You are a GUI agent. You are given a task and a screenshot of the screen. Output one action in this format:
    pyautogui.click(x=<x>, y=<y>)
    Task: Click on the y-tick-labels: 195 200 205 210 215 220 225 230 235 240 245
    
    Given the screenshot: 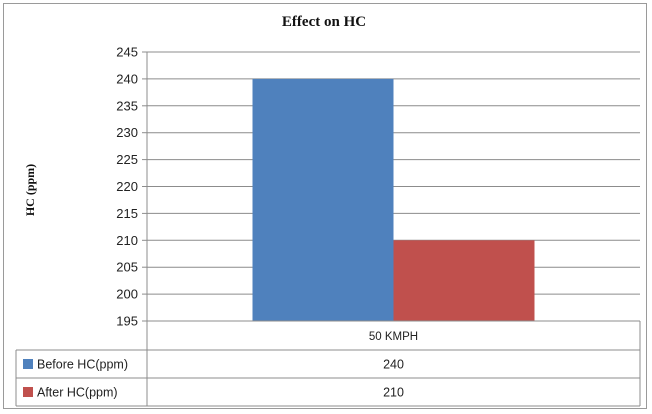 What is the action you would take?
    pyautogui.click(x=127, y=187)
    